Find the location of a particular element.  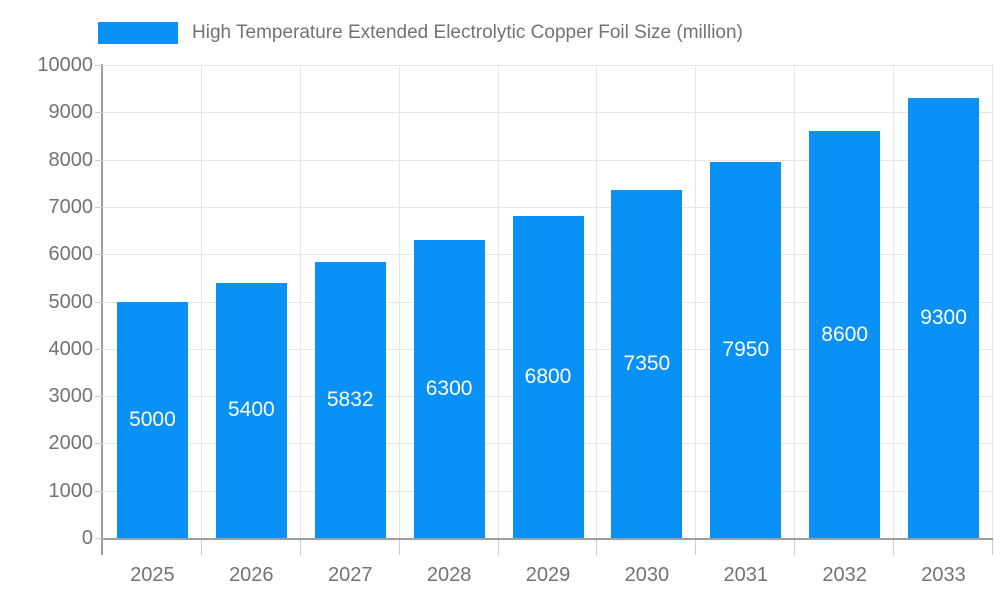

bar-value-label: 5400 is located at coordinates (251, 410).